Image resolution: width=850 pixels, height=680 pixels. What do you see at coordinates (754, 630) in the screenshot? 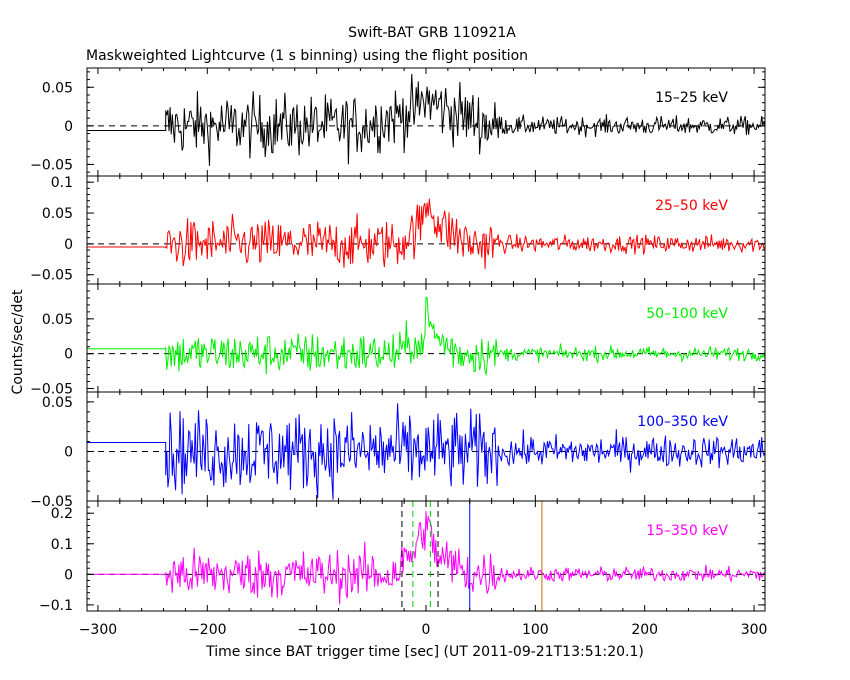
I see `x-tick-label: 300` at bounding box center [754, 630].